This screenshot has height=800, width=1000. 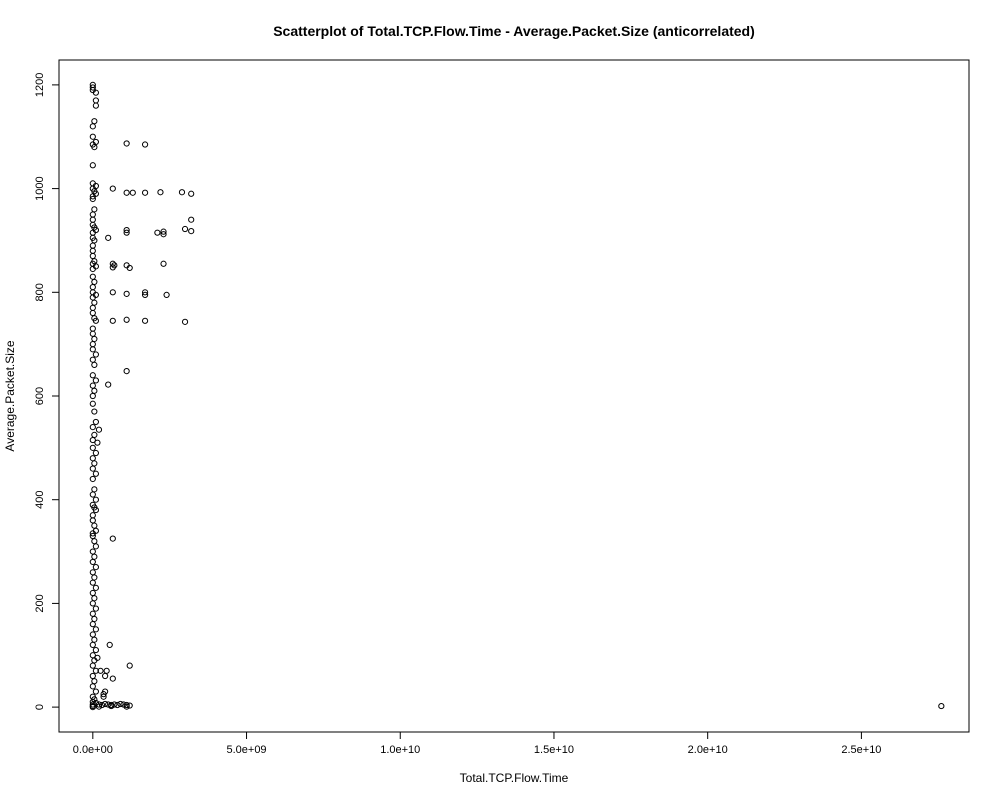 I want to click on y-tick-label: 400, so click(x=40, y=500).